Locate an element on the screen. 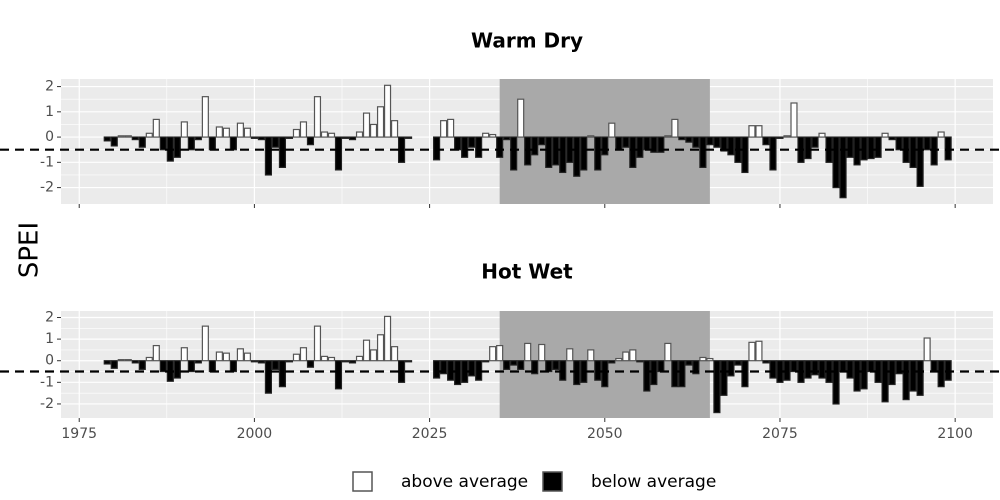 This screenshot has height=500, width=1000. x-tick-label: 2000 is located at coordinates (255, 434).